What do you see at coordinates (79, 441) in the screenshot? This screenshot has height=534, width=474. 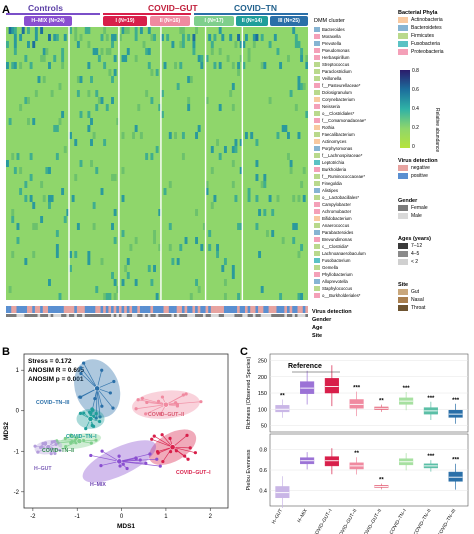 I see `cluster-centroid` at bounding box center [79, 441].